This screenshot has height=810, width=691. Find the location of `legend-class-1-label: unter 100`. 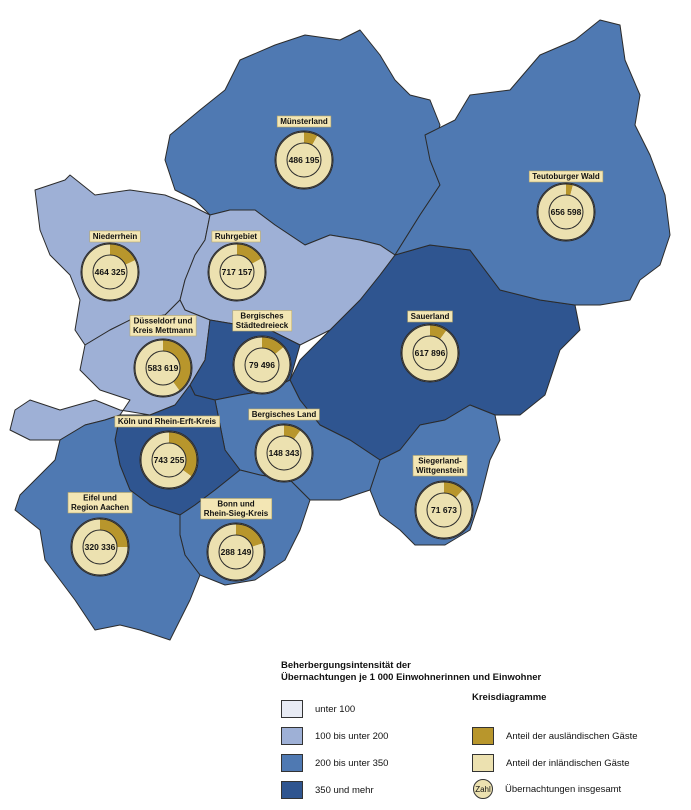

legend-class-1-label: unter 100 is located at coordinates (335, 709).